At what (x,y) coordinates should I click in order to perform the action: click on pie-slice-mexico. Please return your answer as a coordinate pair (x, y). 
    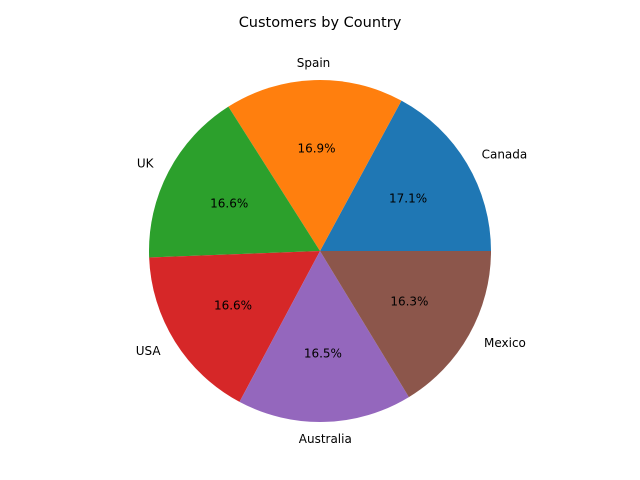
    Looking at the image, I should click on (405, 324).